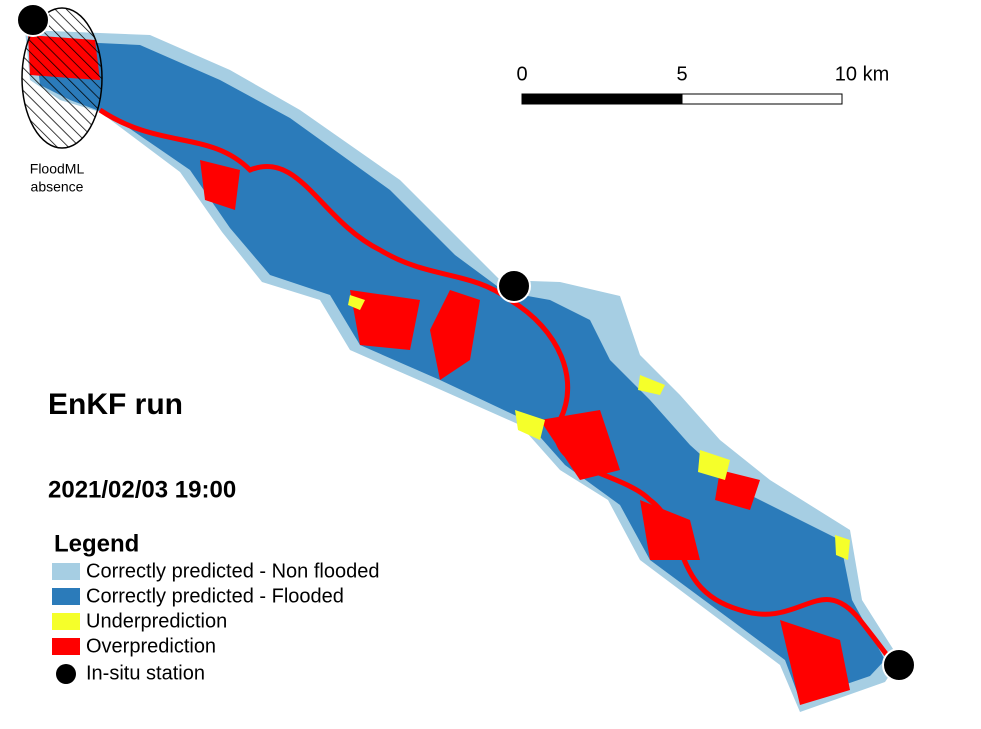 The height and width of the screenshot is (729, 981). Describe the element at coordinates (156, 621) in the screenshot. I see `legend-label: Underprediction` at that location.